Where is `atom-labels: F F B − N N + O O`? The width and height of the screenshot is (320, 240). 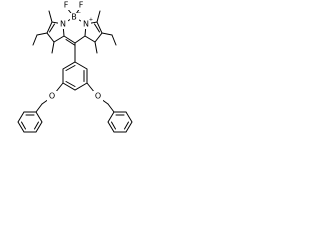
atom-labels: F F B − N N + O O is located at coordinates (75, 51).